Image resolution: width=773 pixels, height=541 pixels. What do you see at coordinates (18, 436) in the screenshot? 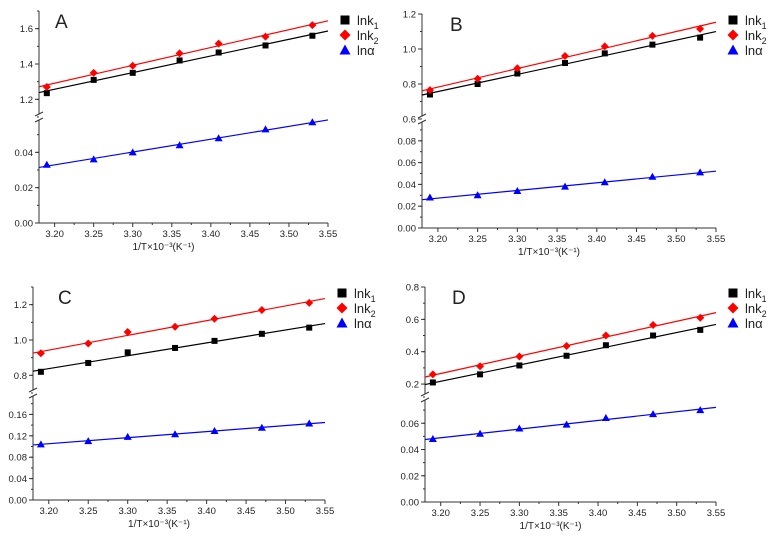
I see `y-tick-label-lower: 0.12` at bounding box center [18, 436].